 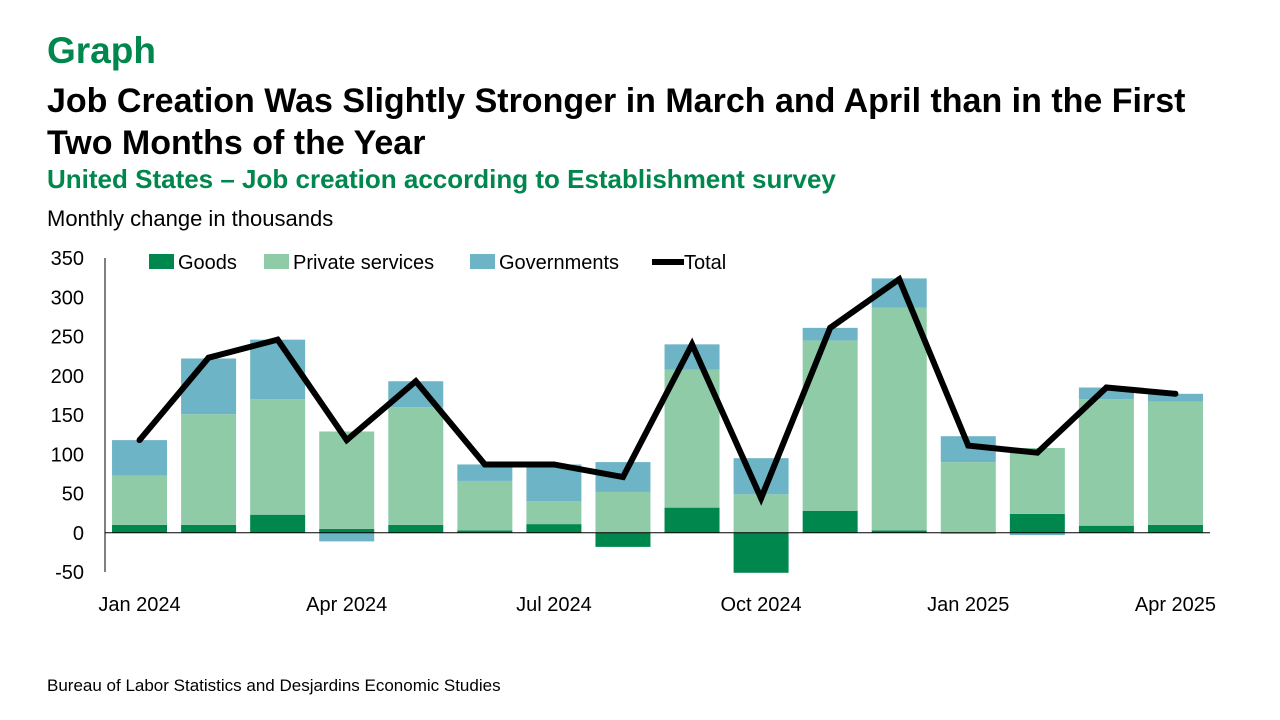 I want to click on legend-total-label: Total, so click(x=705, y=263).